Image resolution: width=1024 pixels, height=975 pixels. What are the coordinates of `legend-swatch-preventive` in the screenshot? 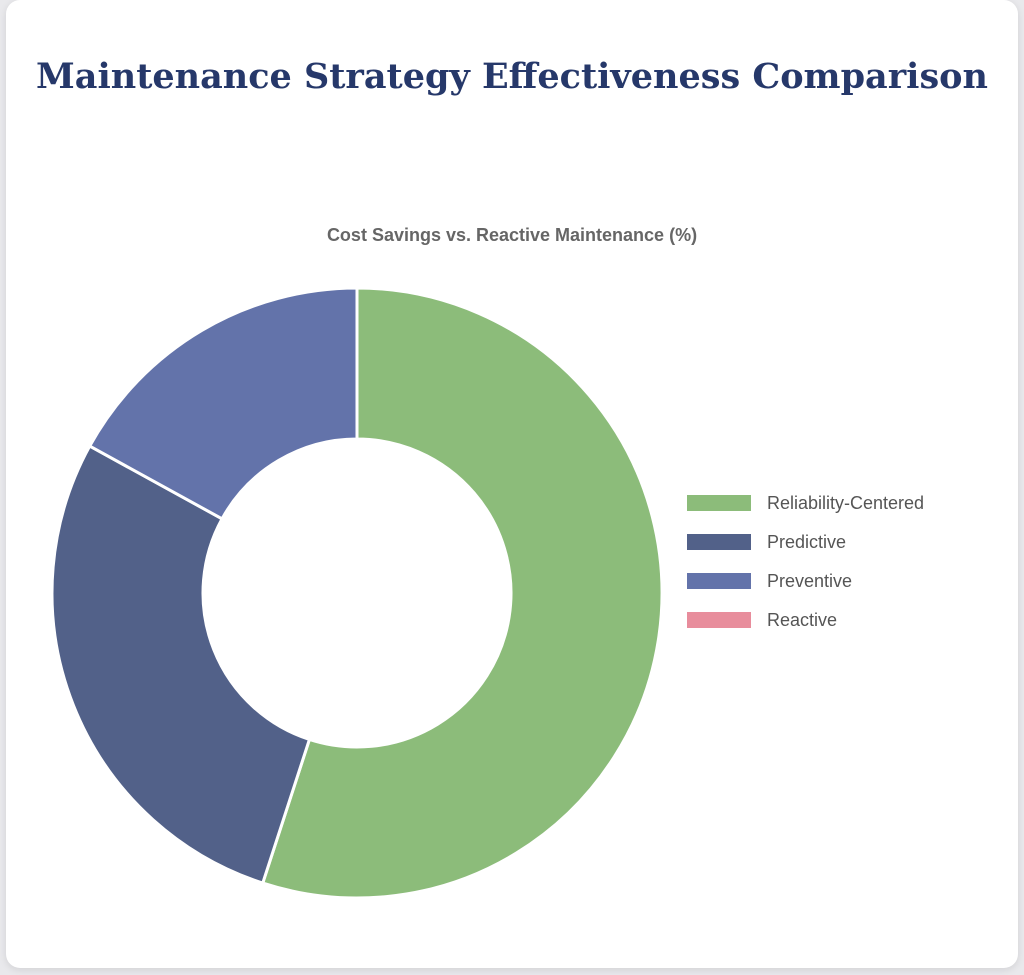 It's located at (719, 581).